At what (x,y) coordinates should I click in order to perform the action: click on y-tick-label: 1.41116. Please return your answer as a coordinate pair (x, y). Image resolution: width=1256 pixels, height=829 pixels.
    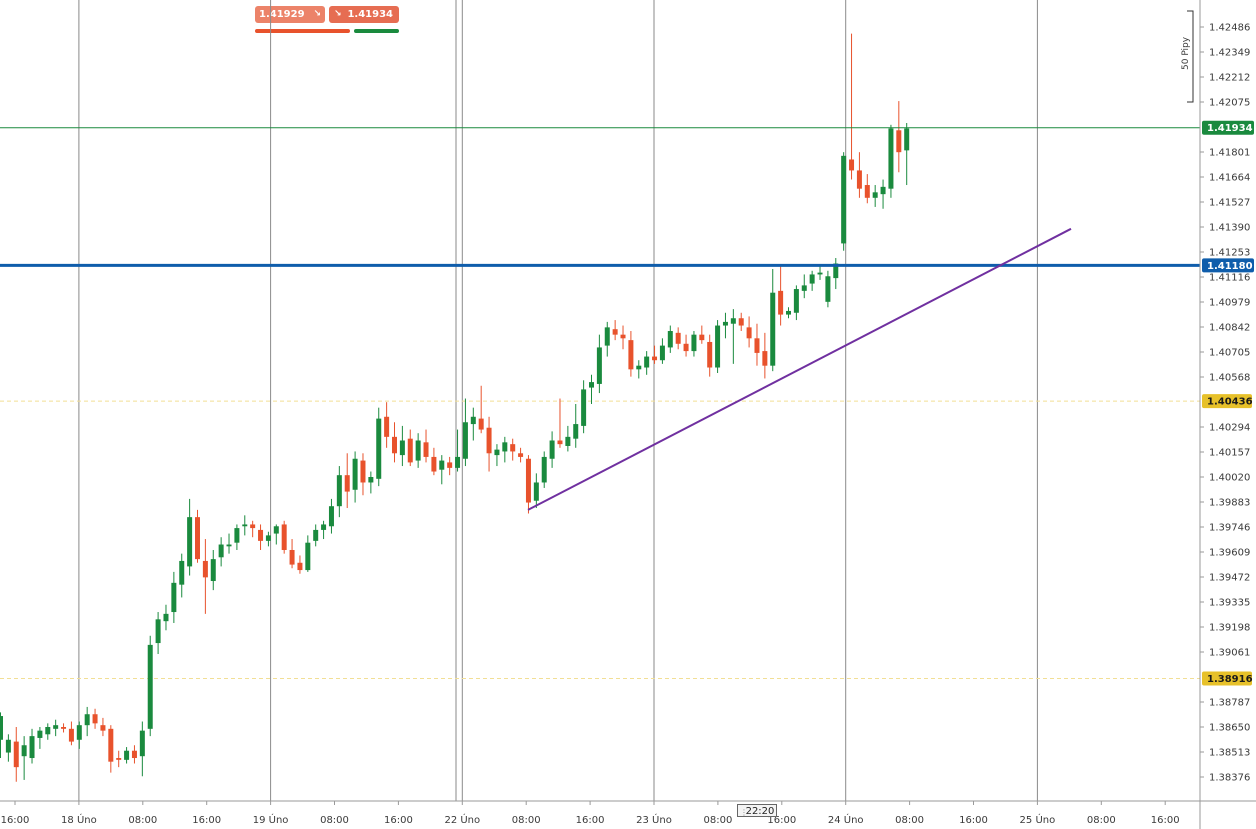
    Looking at the image, I should click on (1229, 278).